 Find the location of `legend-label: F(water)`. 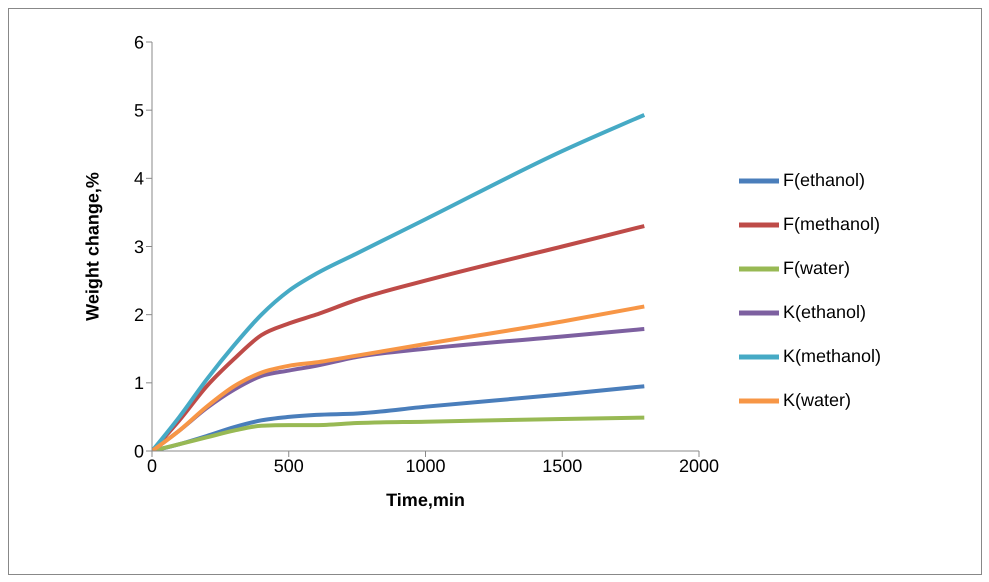

legend-label: F(water) is located at coordinates (816, 268).